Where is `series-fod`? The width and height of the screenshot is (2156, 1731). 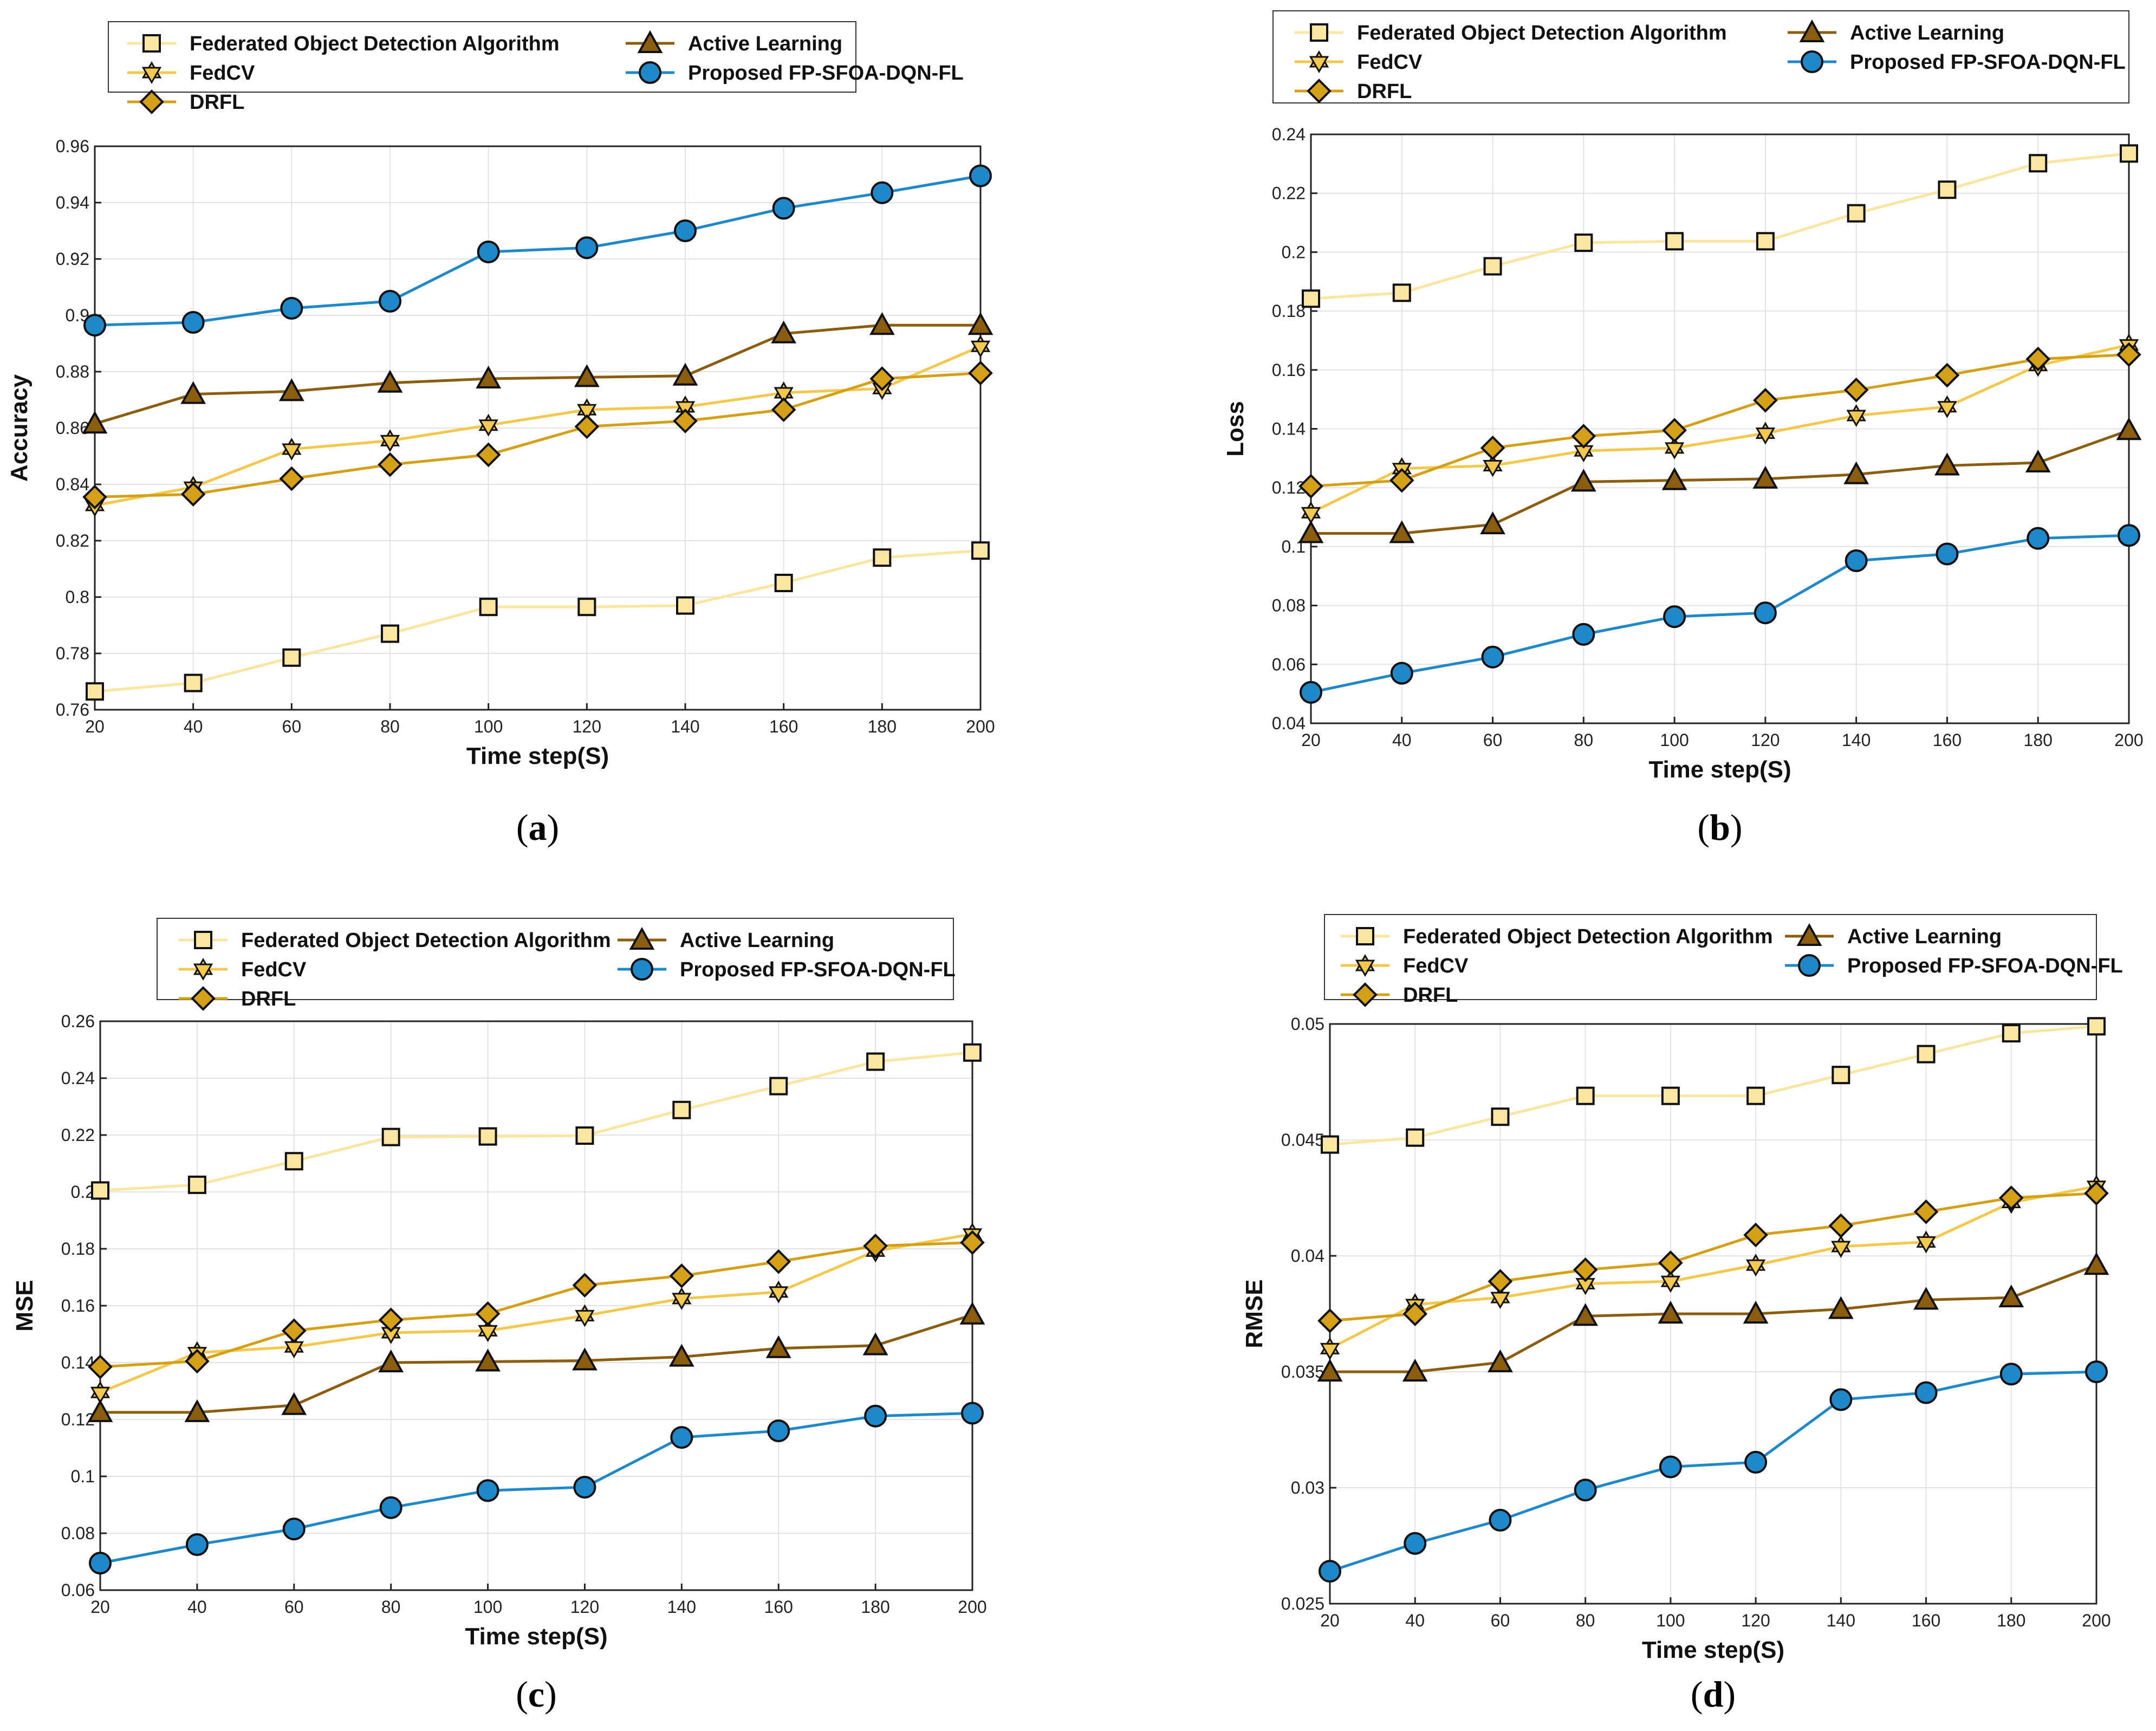
series-fod is located at coordinates (538, 621).